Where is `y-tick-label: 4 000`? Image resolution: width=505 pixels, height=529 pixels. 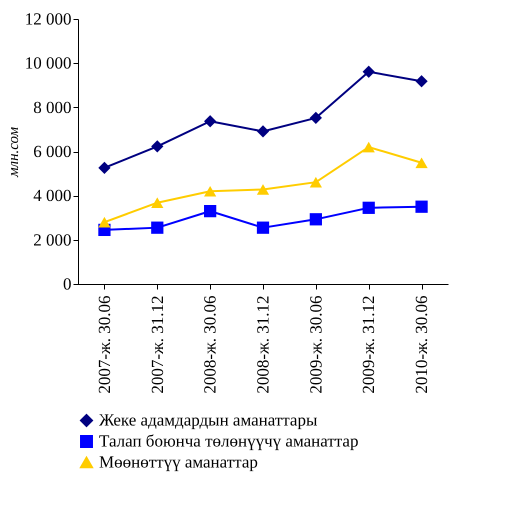
y-tick-label: 4 000 is located at coordinates (52, 196).